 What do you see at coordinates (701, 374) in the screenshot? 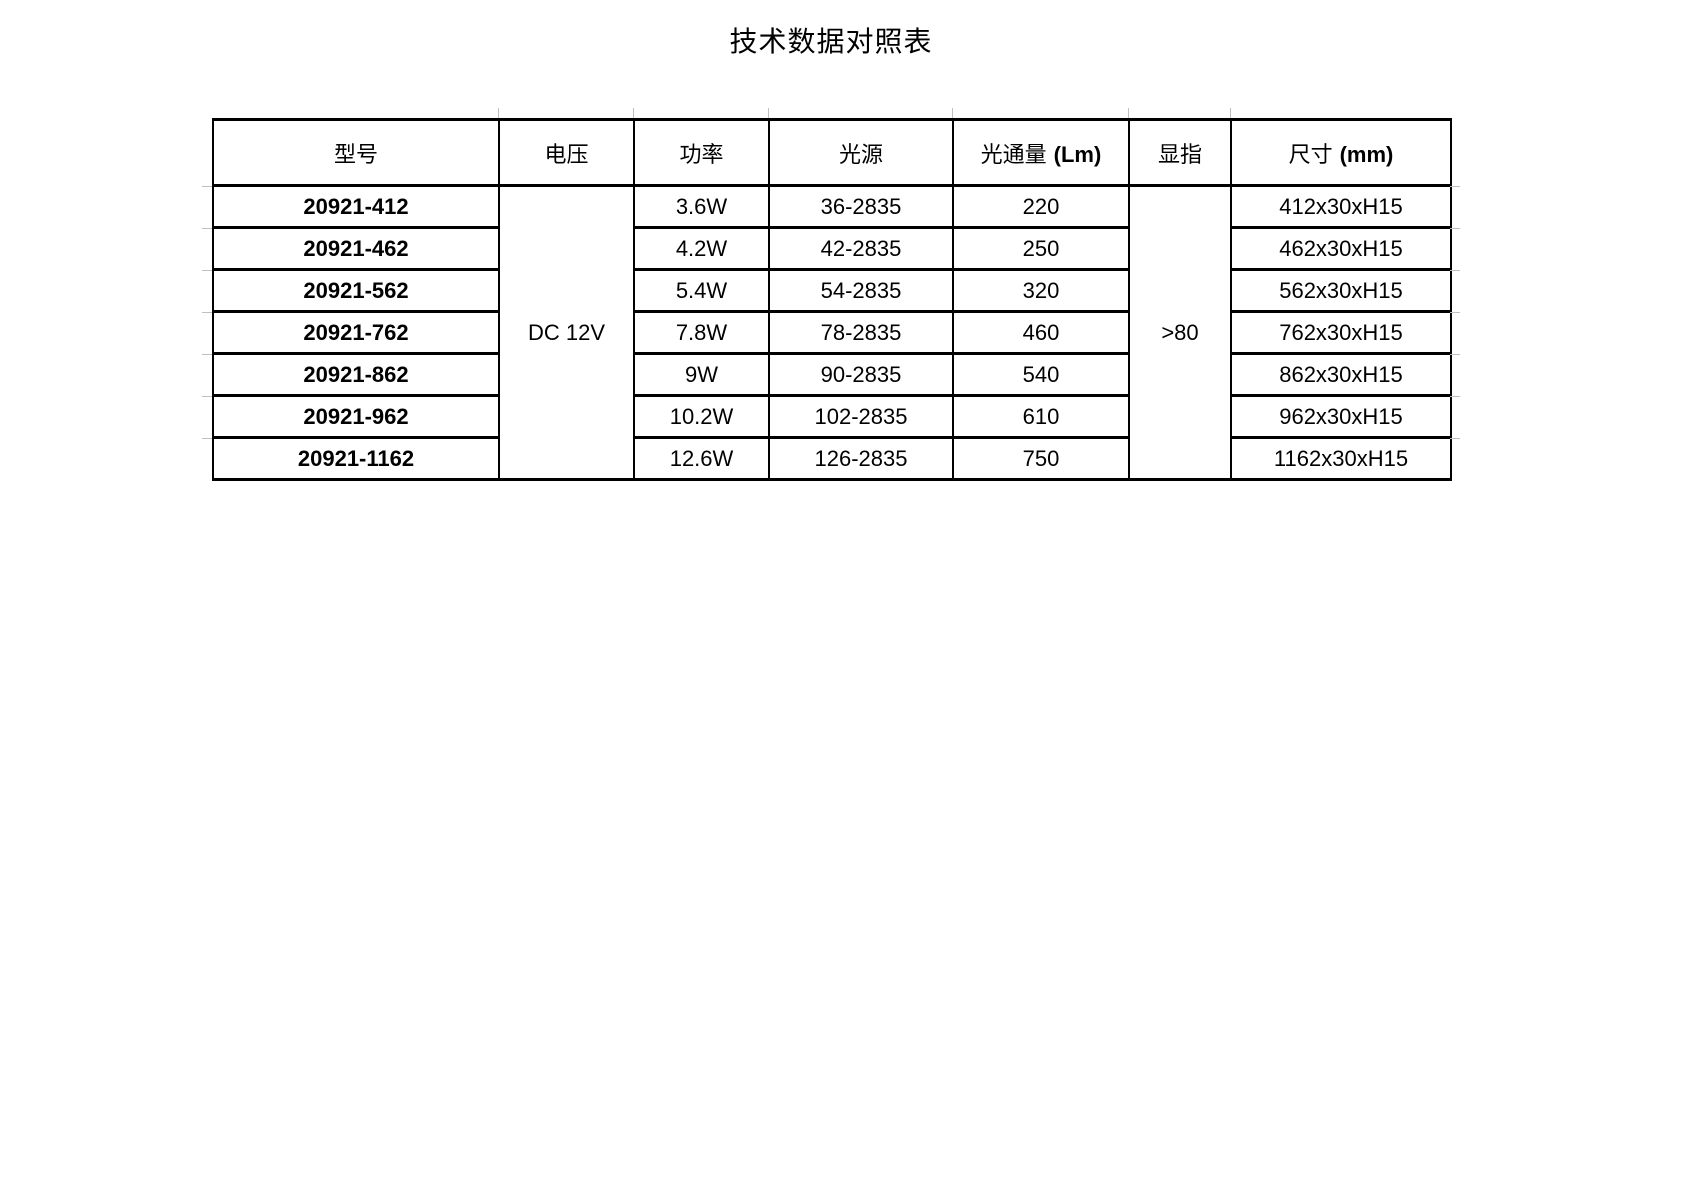
I see `power-cell: 9W` at bounding box center [701, 374].